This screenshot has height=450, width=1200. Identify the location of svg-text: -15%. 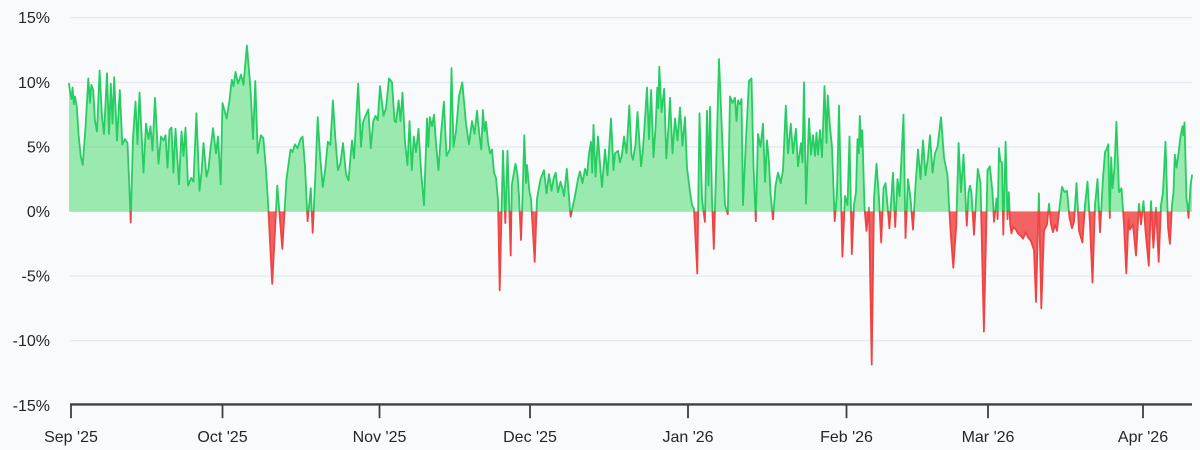
(31, 406).